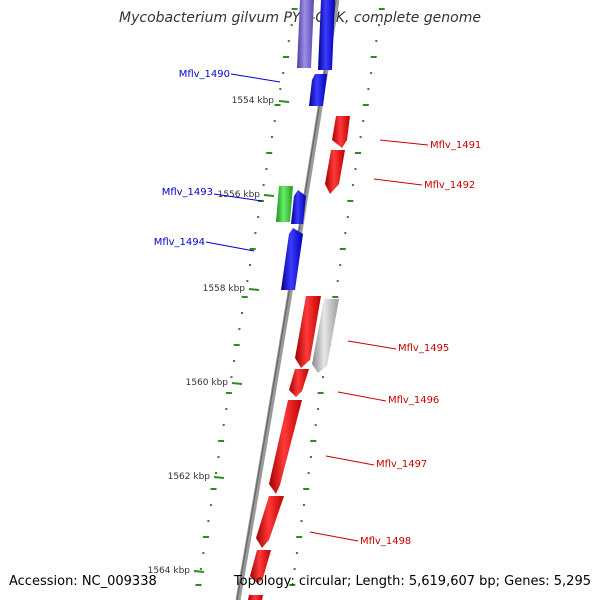 The image size is (600, 600). I want to click on svg-text: 1562 kbp, so click(189, 477).